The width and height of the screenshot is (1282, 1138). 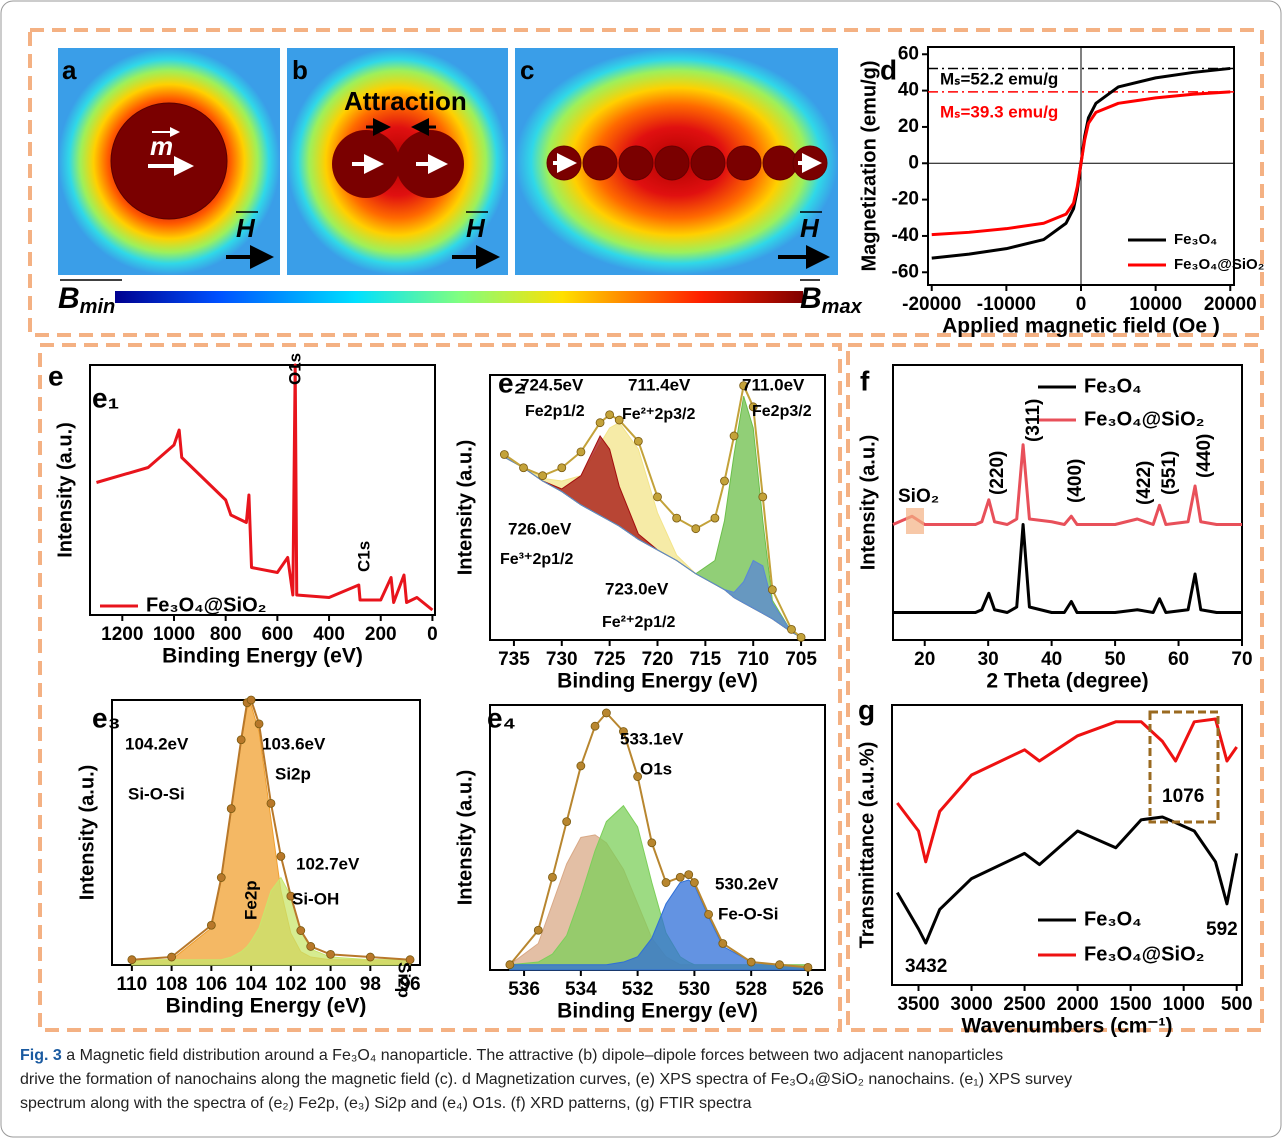 What do you see at coordinates (1178, 659) in the screenshot?
I see `x-tick-label: 60` at bounding box center [1178, 659].